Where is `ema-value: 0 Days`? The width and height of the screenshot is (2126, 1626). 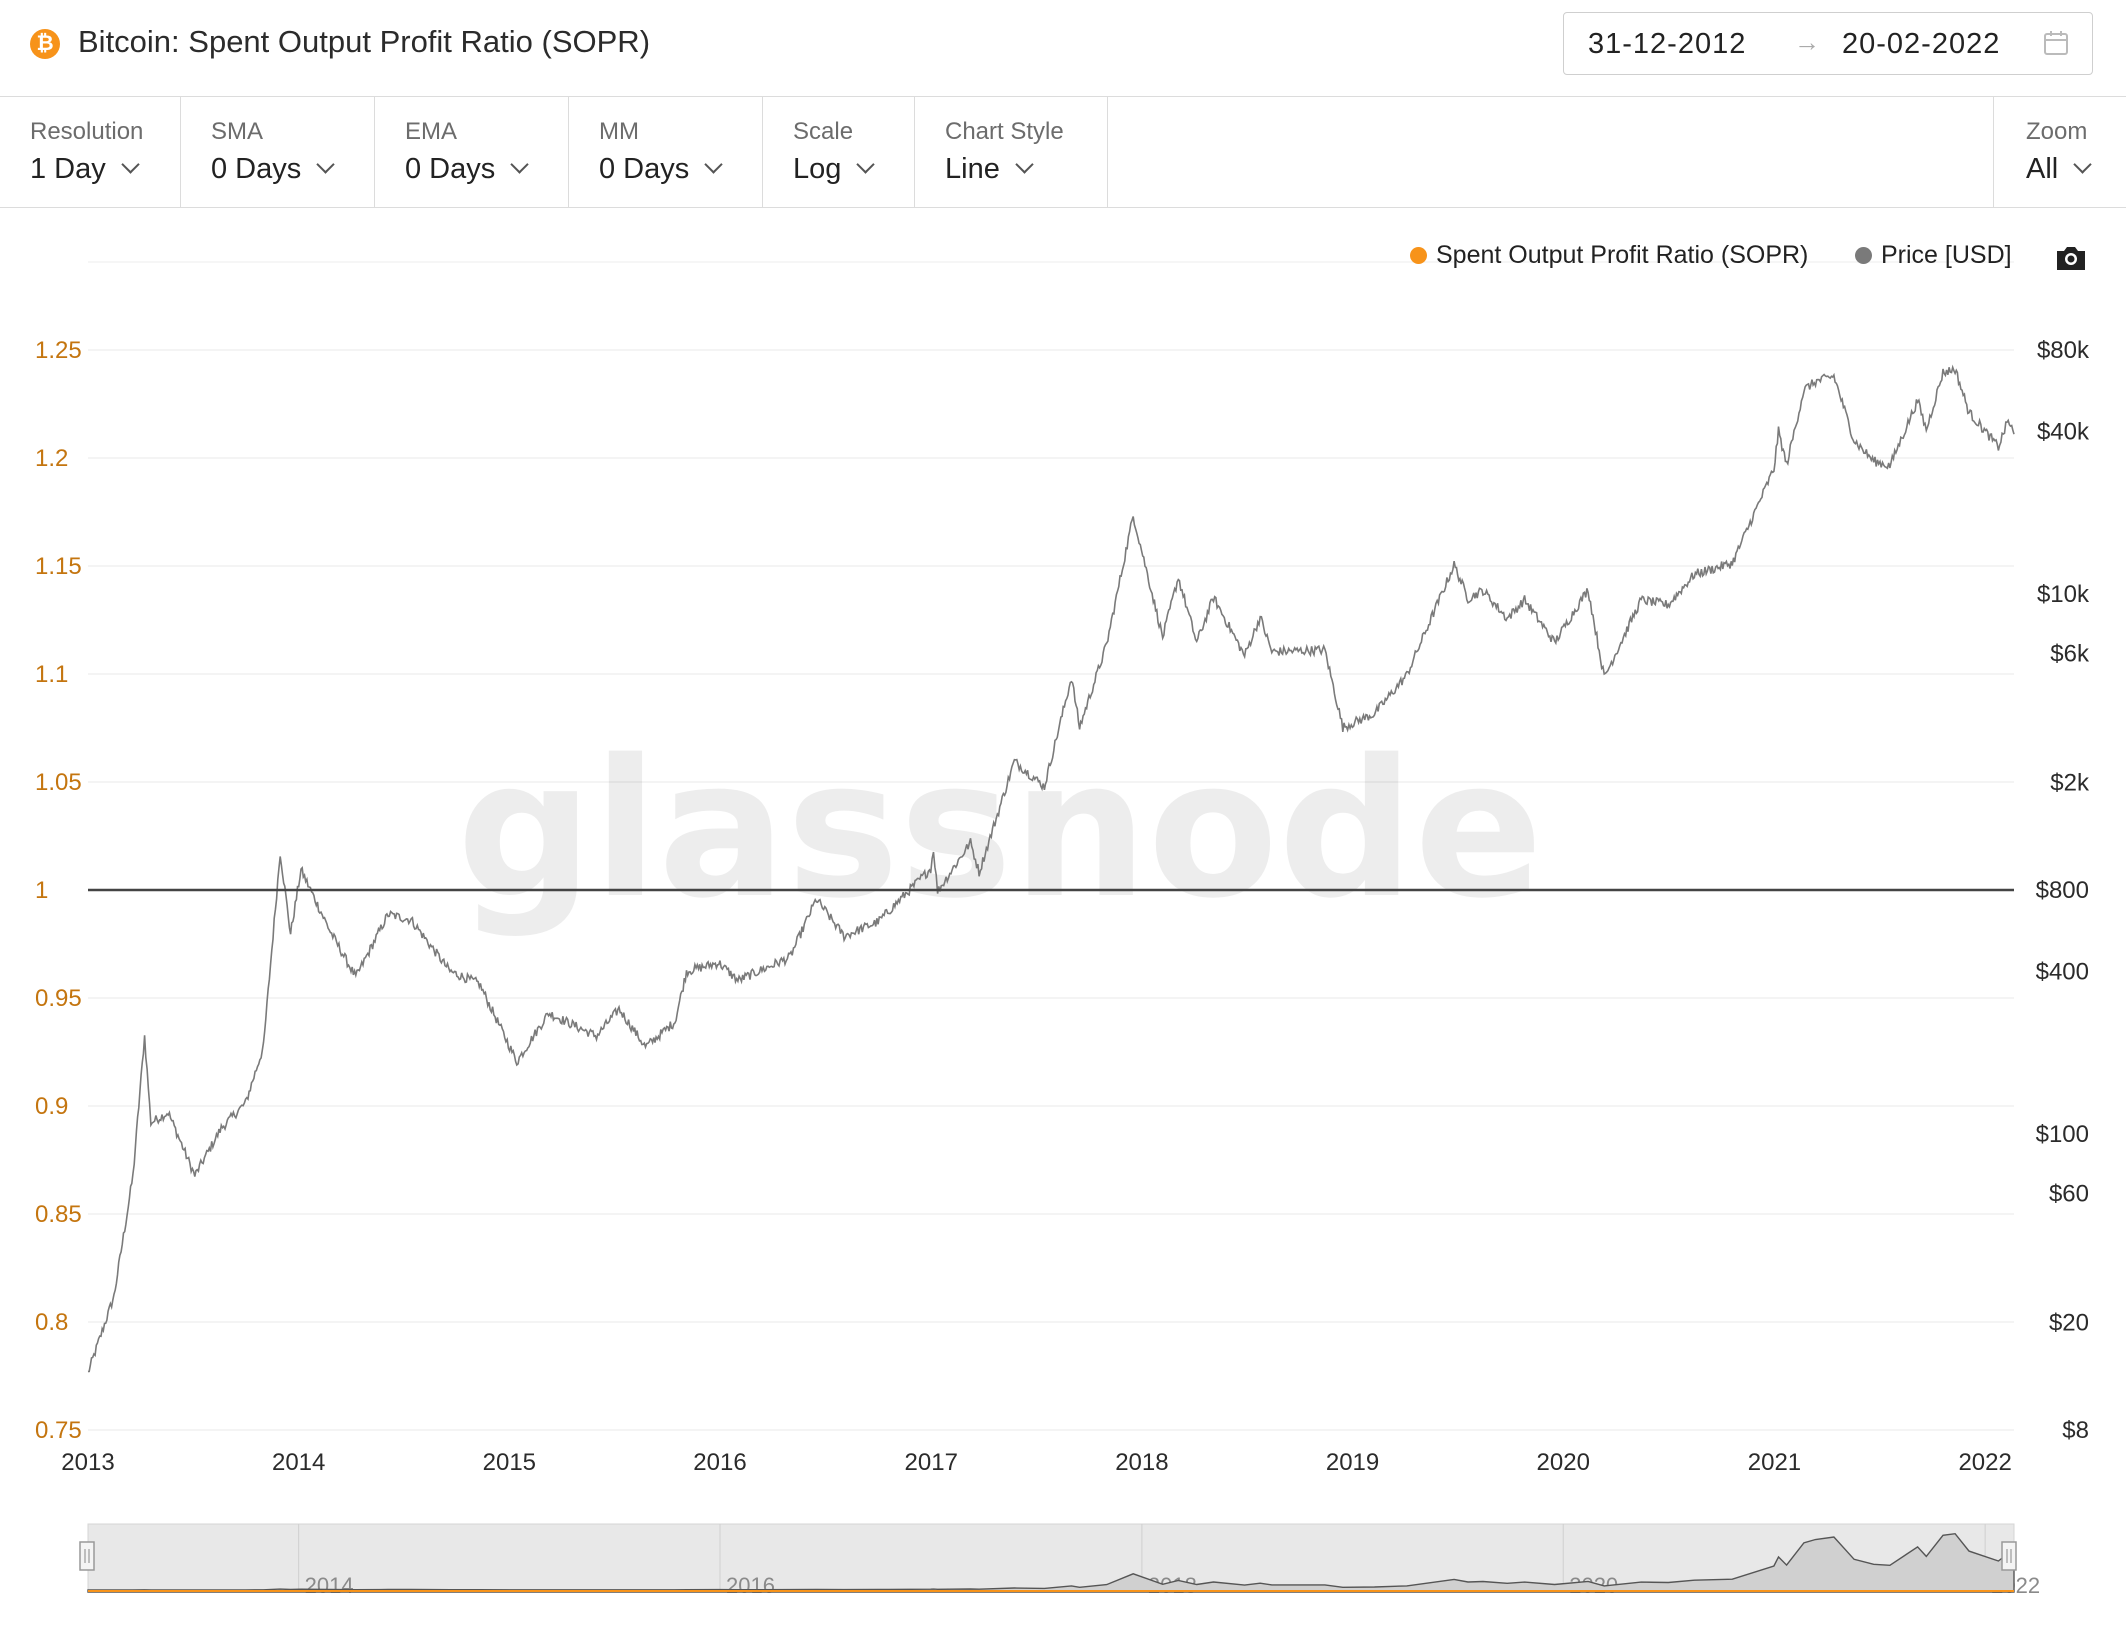 ema-value: 0 Days is located at coordinates (450, 169).